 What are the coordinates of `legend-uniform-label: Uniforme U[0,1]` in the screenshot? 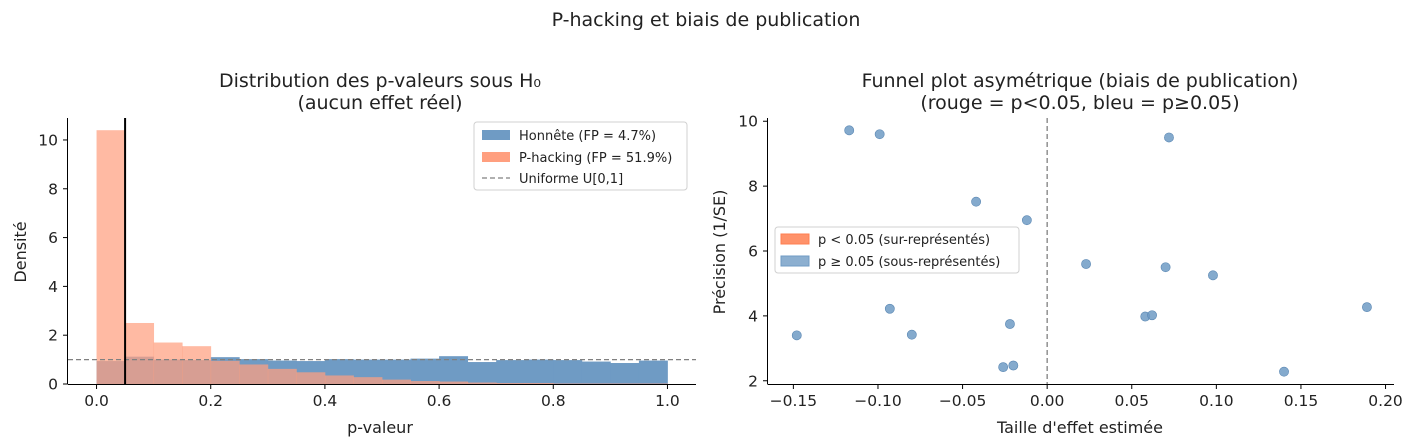 It's located at (571, 179).